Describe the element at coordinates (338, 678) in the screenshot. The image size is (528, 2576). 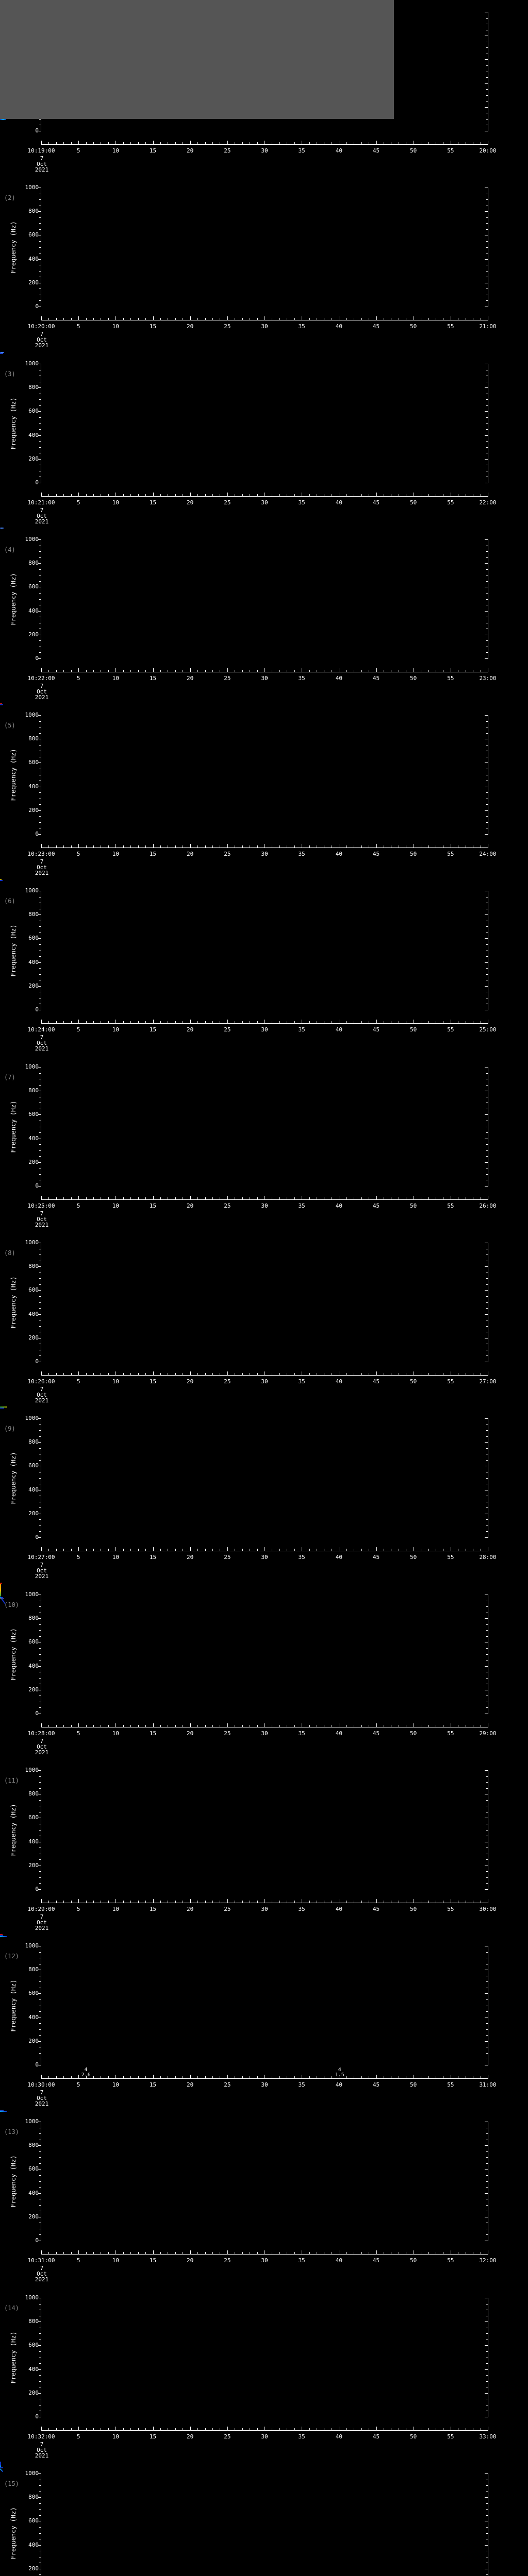
I see `x-tick-label: 40` at that location.